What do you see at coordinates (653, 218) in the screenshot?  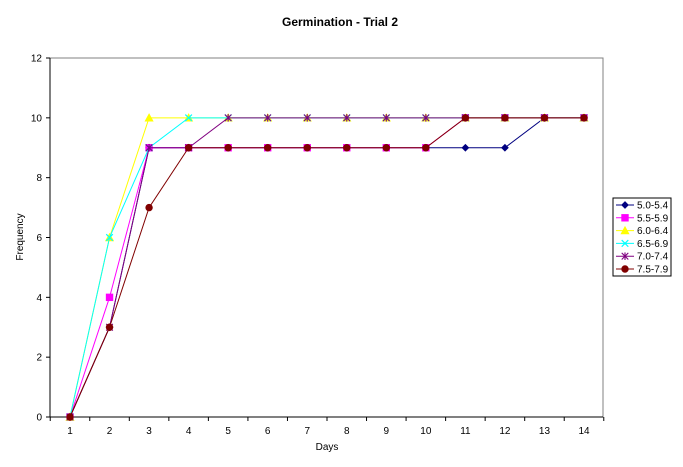 I see `legend-label: 5.5-5.9` at bounding box center [653, 218].